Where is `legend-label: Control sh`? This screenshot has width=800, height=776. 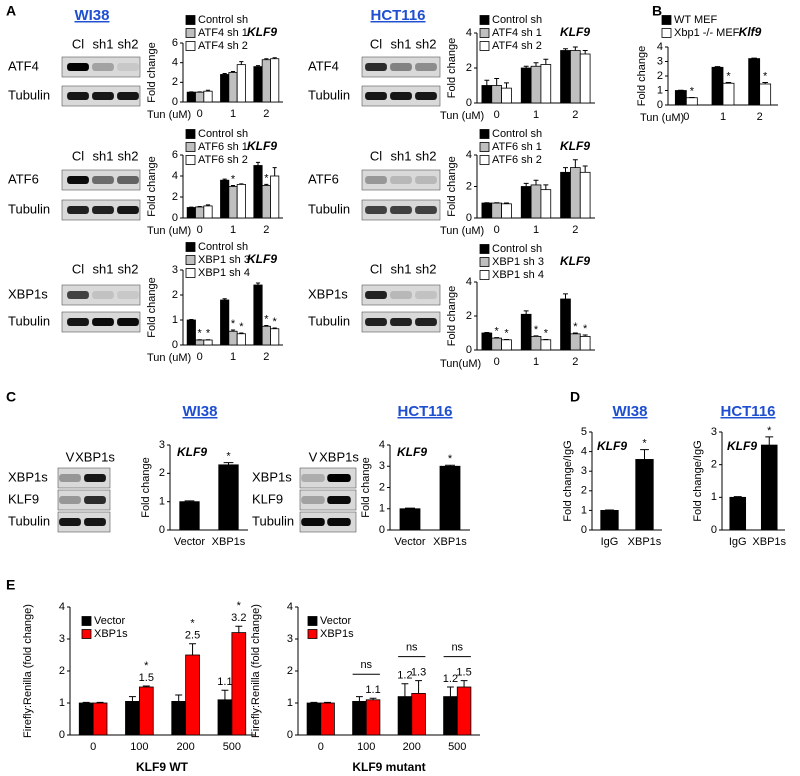
legend-label: Control sh is located at coordinates (223, 247).